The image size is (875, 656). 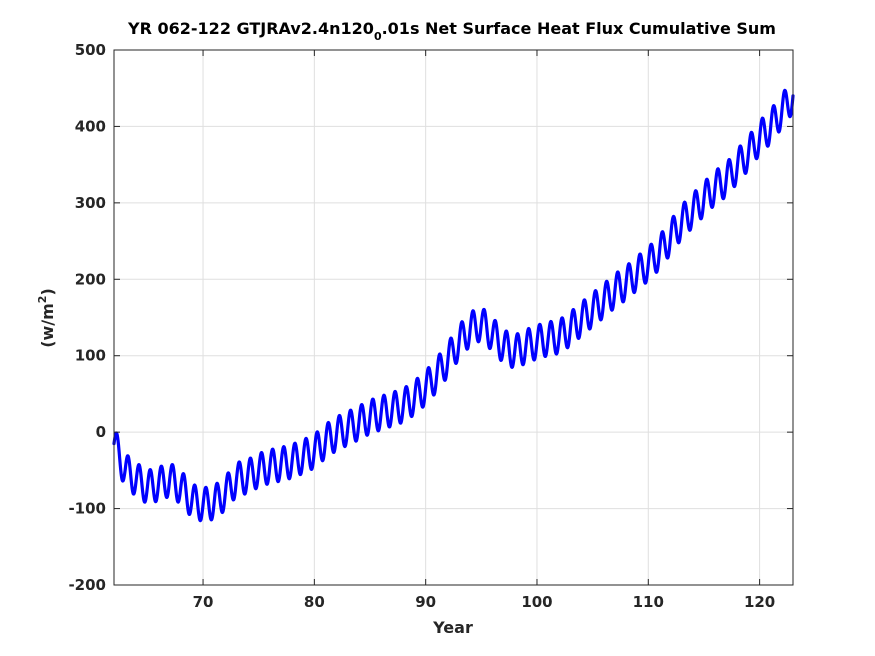 I want to click on y-tick-labels: -200 -100 0 100 200 300 400 500, so click(x=87, y=317).